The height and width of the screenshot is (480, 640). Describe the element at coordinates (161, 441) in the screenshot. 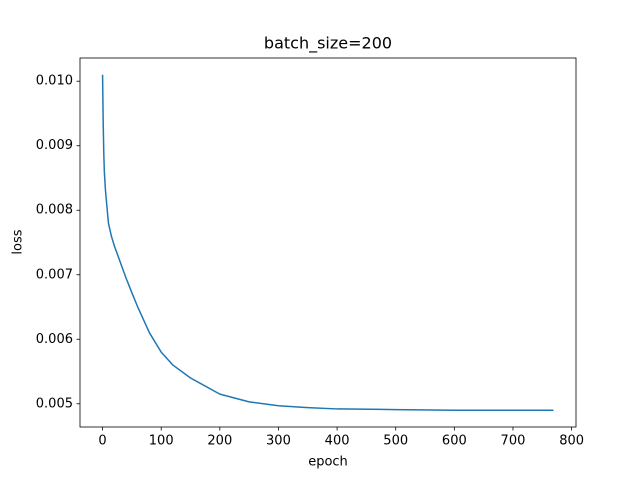

I see `x-tick-label: 100` at that location.